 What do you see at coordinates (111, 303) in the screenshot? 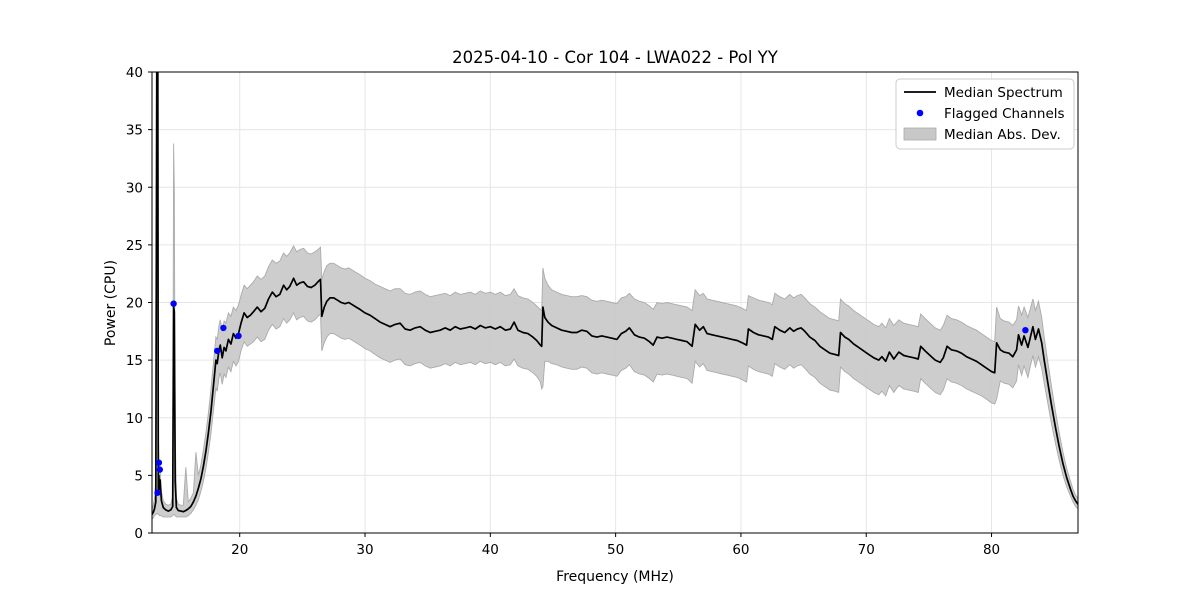
I see `y-axis-label: Power (CPU)` at bounding box center [111, 303].